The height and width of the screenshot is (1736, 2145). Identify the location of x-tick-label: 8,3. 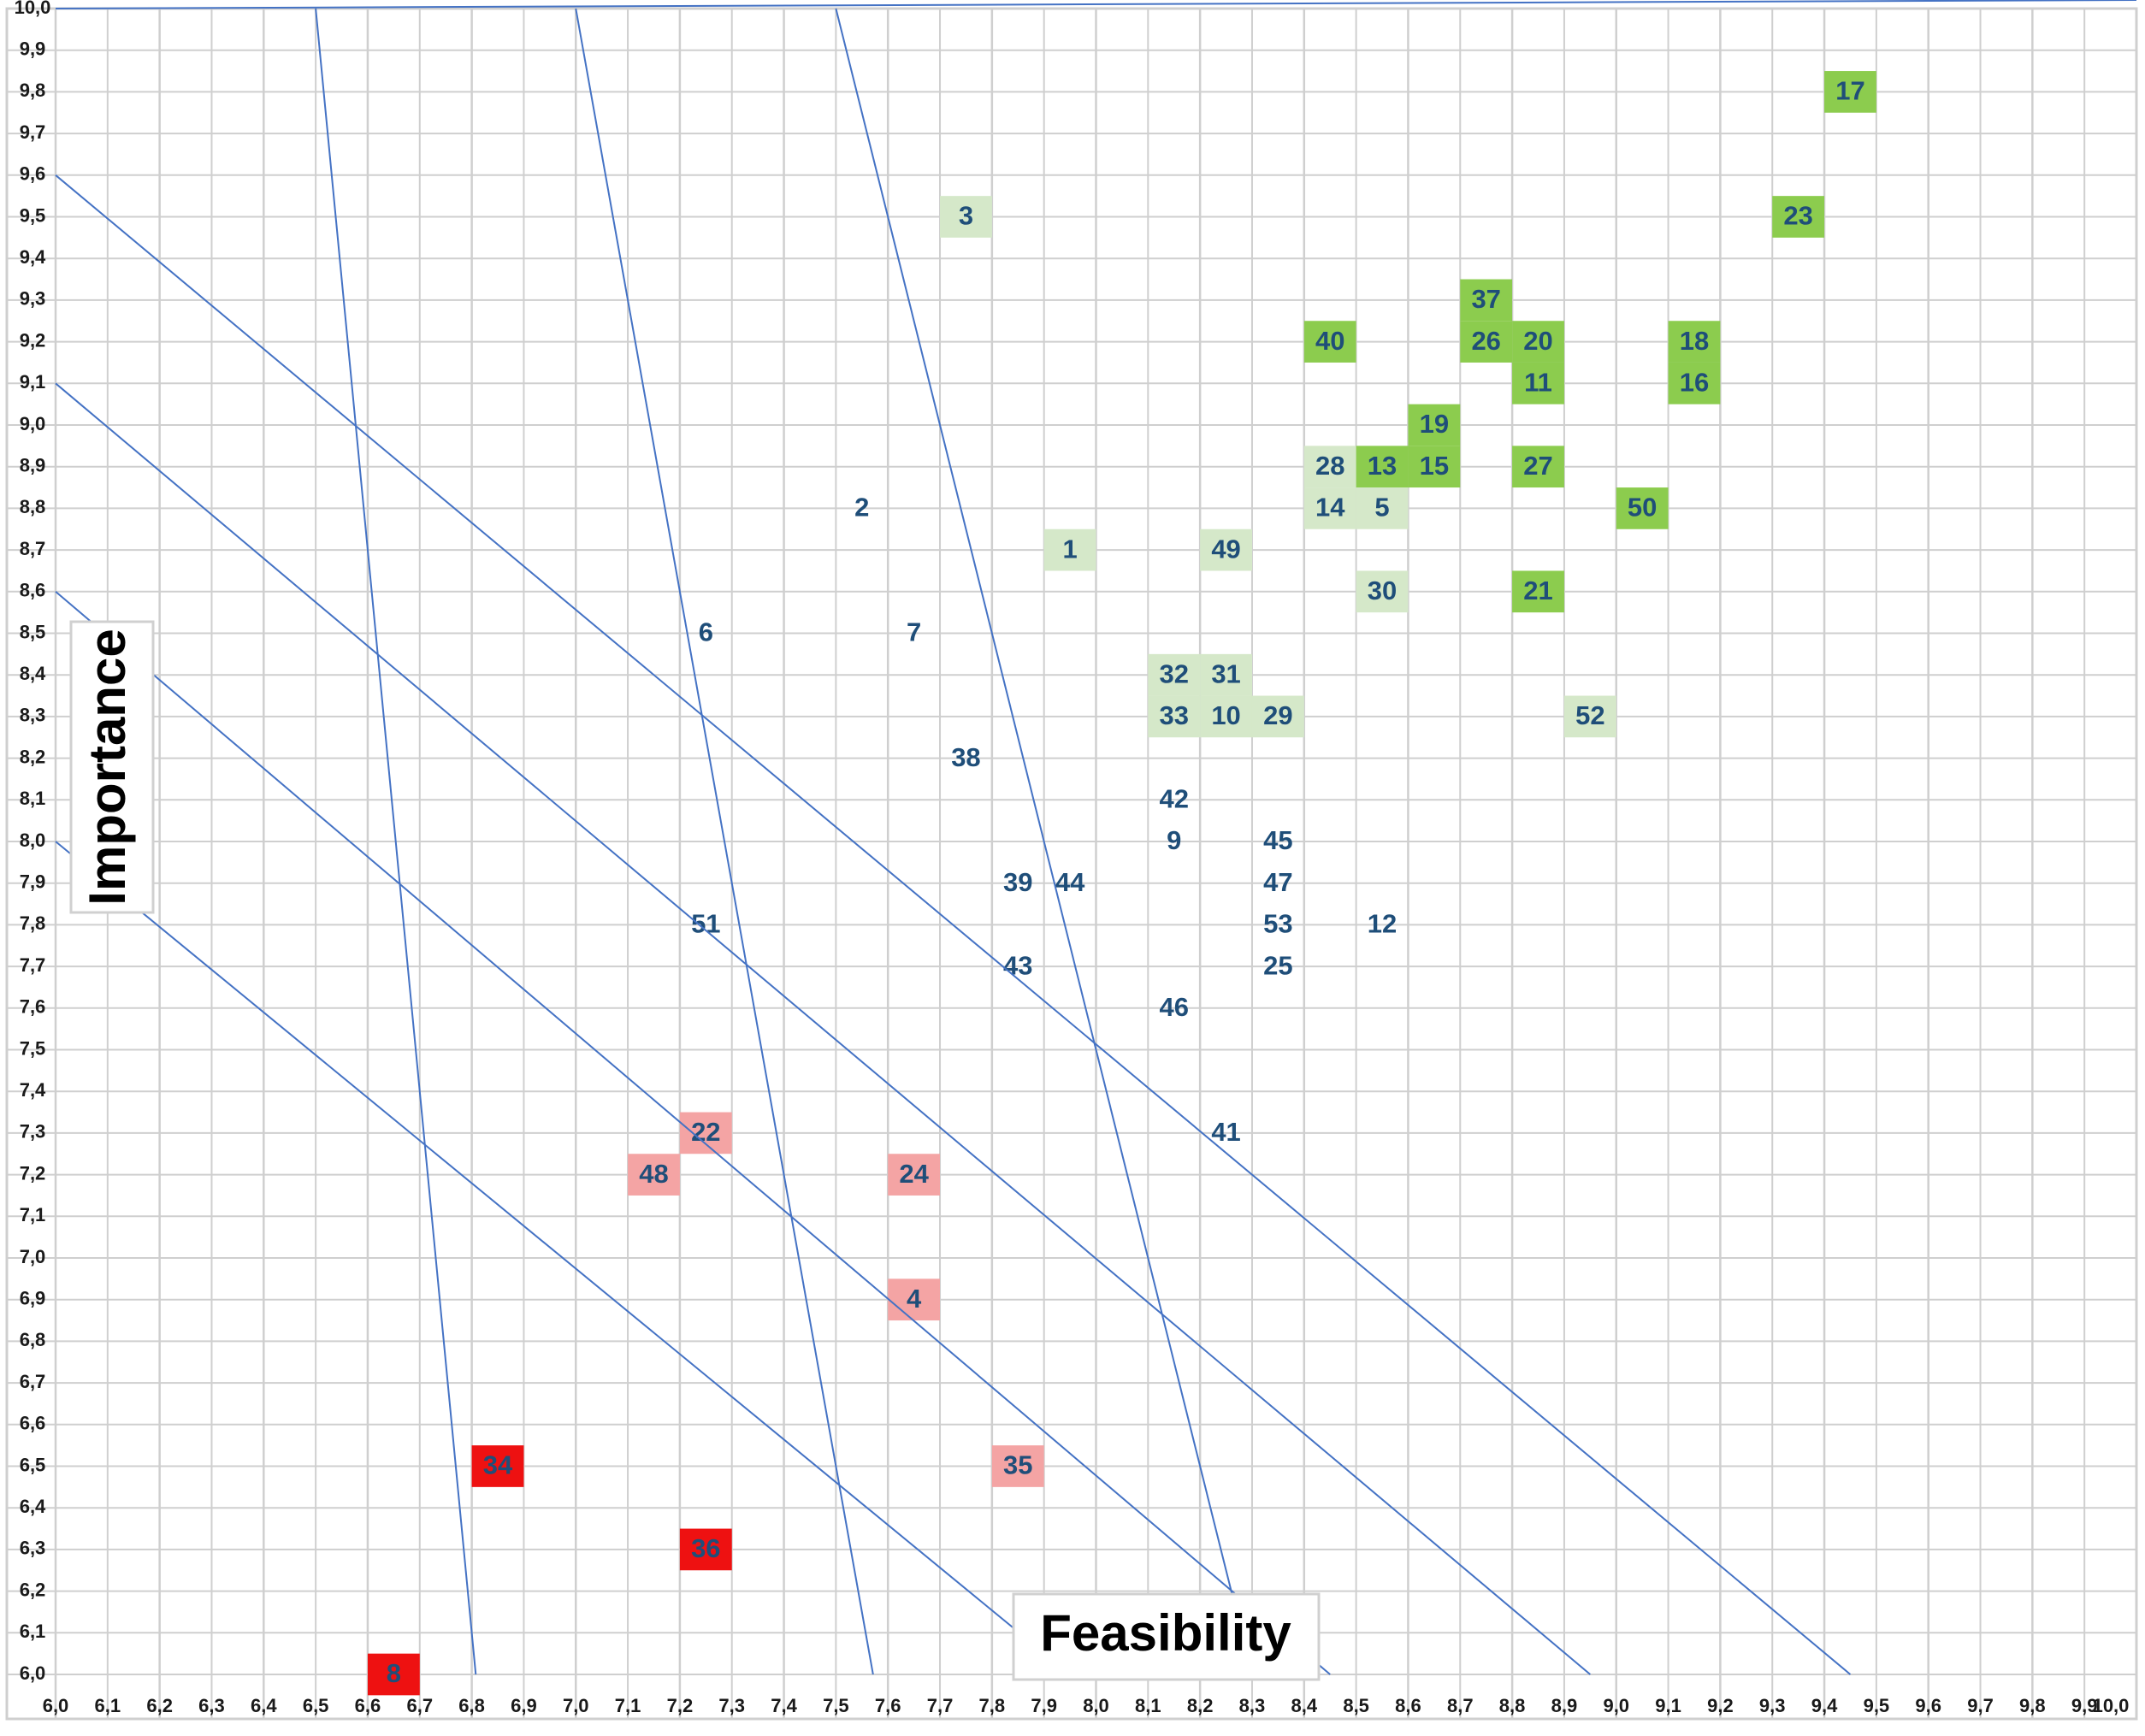
(1252, 1706).